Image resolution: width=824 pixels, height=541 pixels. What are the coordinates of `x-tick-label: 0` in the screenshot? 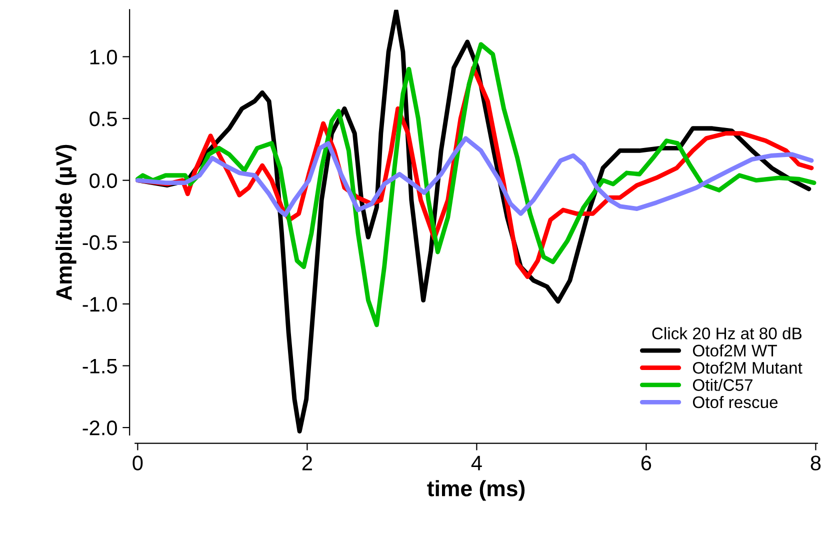 It's located at (137, 463).